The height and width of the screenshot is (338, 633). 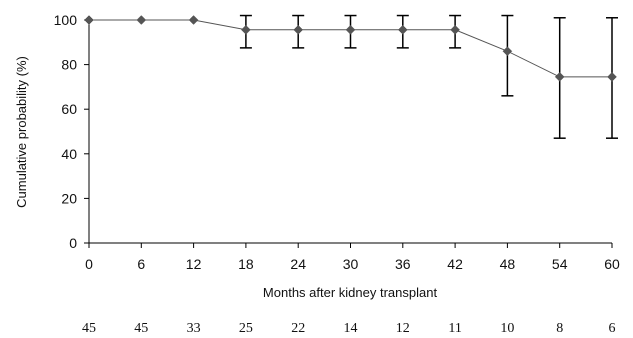 What do you see at coordinates (507, 328) in the screenshot?
I see `at-risk-count: 10` at bounding box center [507, 328].